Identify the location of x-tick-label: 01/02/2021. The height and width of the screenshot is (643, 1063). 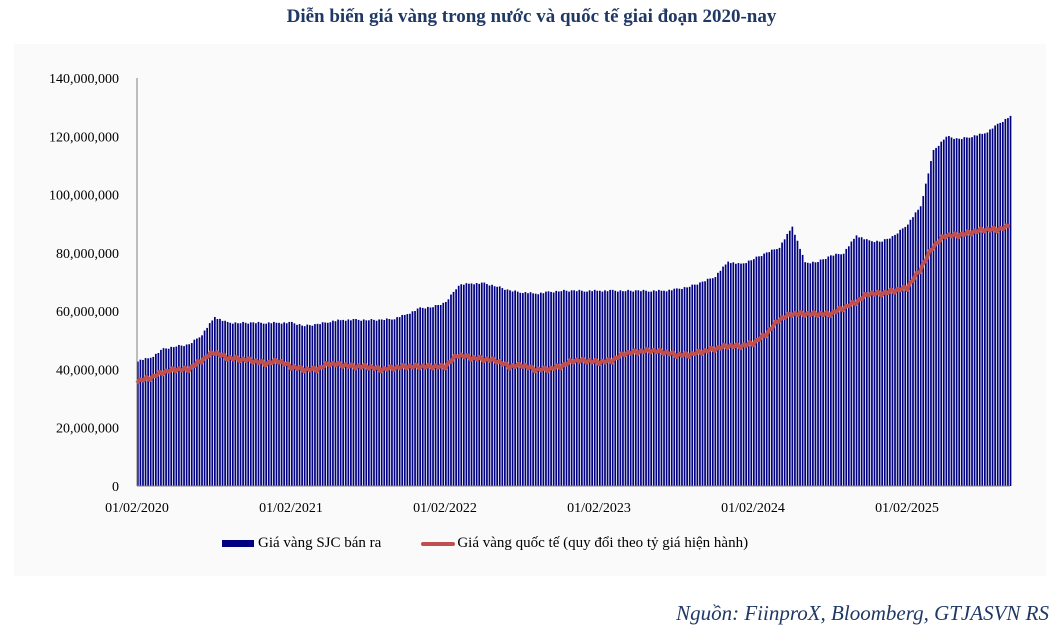
(291, 508).